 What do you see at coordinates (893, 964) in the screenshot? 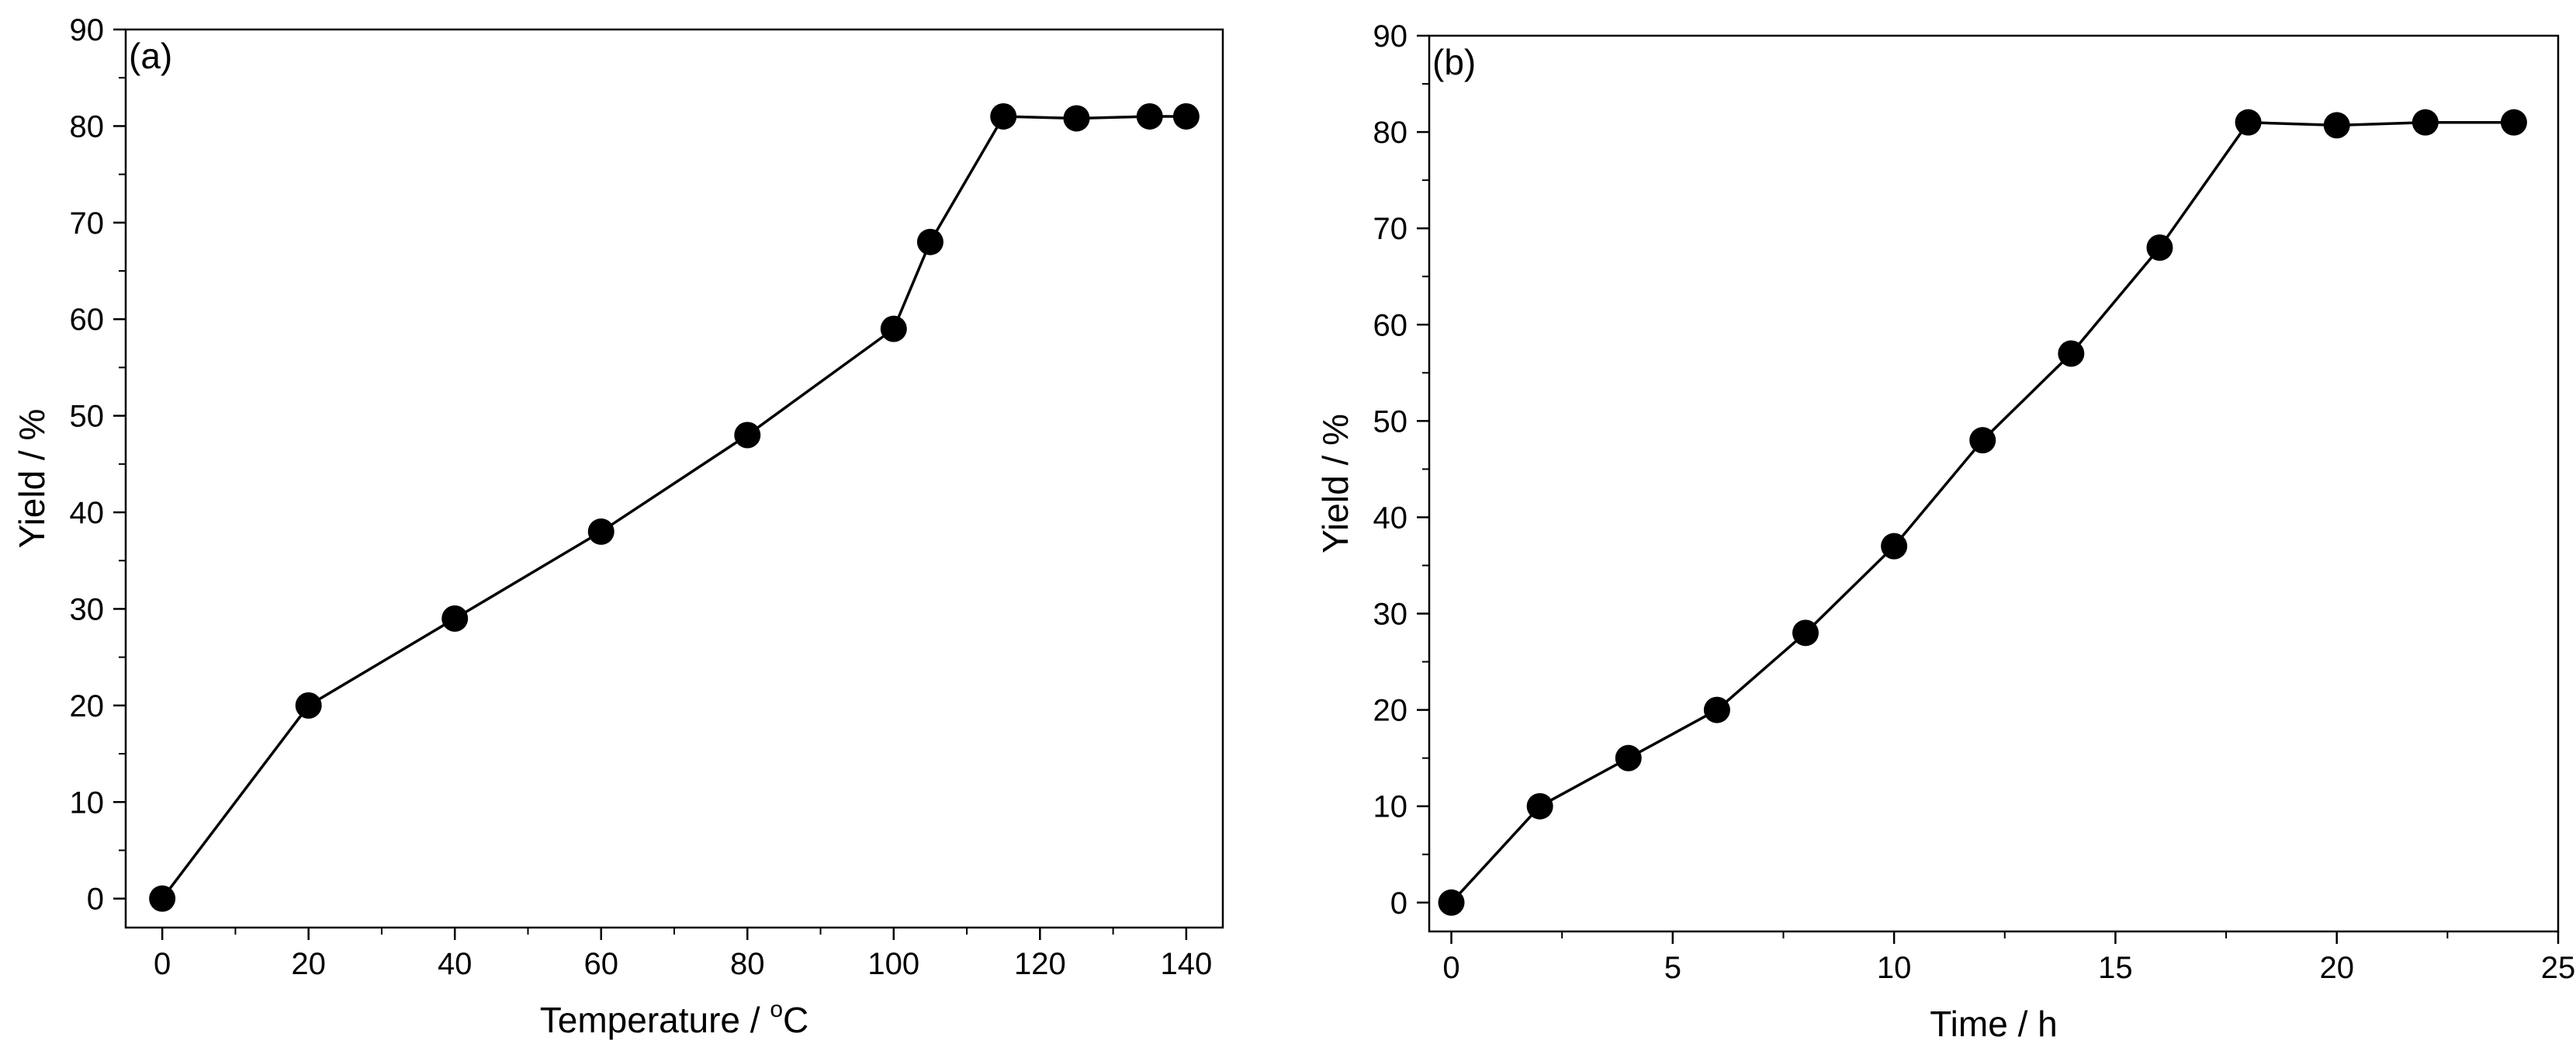
I see `x-tick-label: 100` at bounding box center [893, 964].